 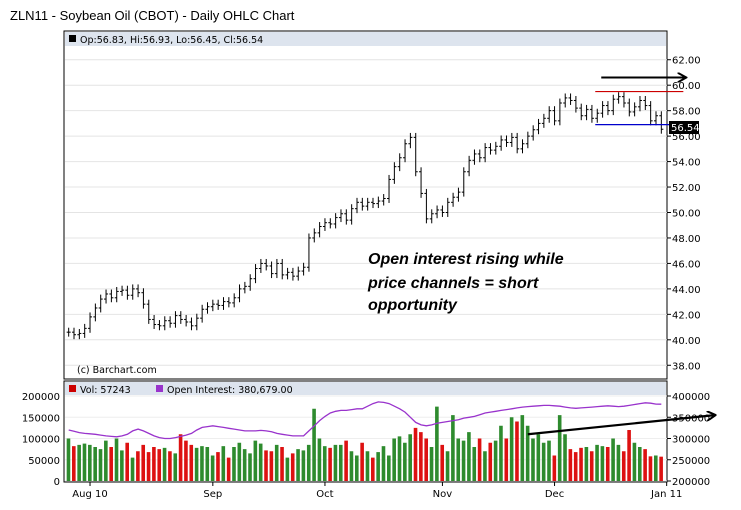 What do you see at coordinates (686, 137) in the screenshot?
I see `price-tick-label: 56.00` at bounding box center [686, 137].